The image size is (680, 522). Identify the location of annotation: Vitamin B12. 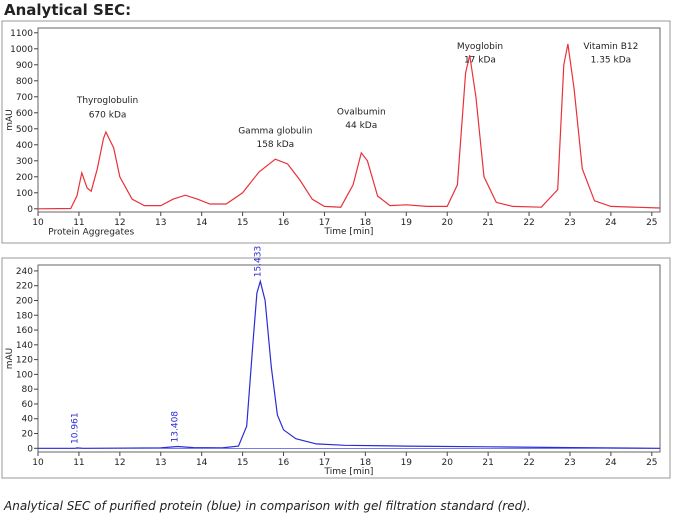
(610, 47).